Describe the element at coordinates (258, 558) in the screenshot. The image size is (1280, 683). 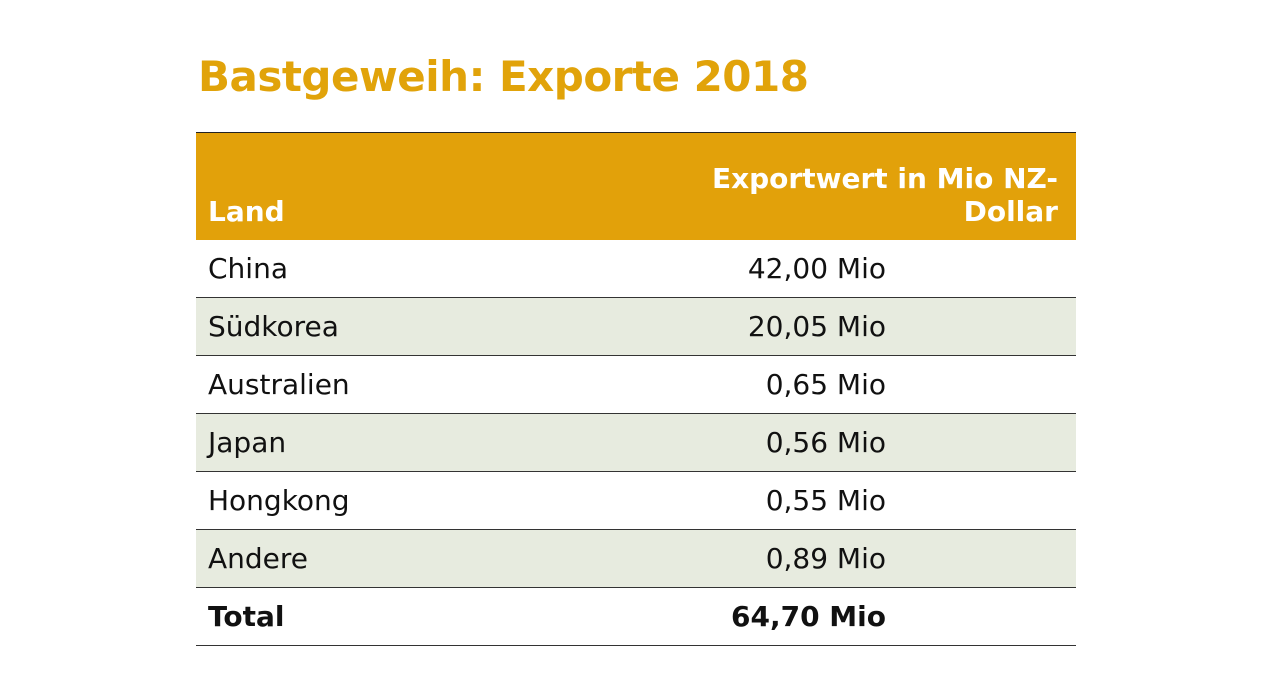
I see `cell: Andere` at that location.